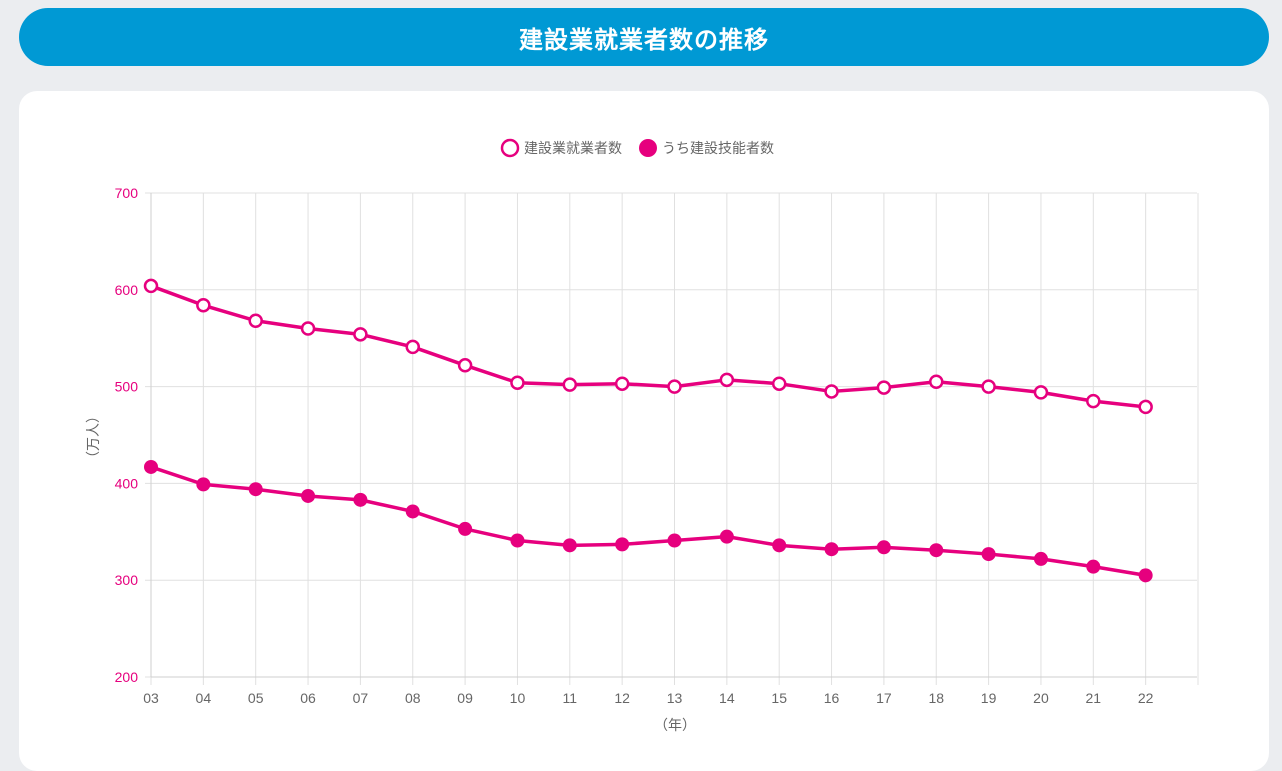 Image resolution: width=1282 pixels, height=771 pixels. I want to click on x-tick-label: 09, so click(465, 698).